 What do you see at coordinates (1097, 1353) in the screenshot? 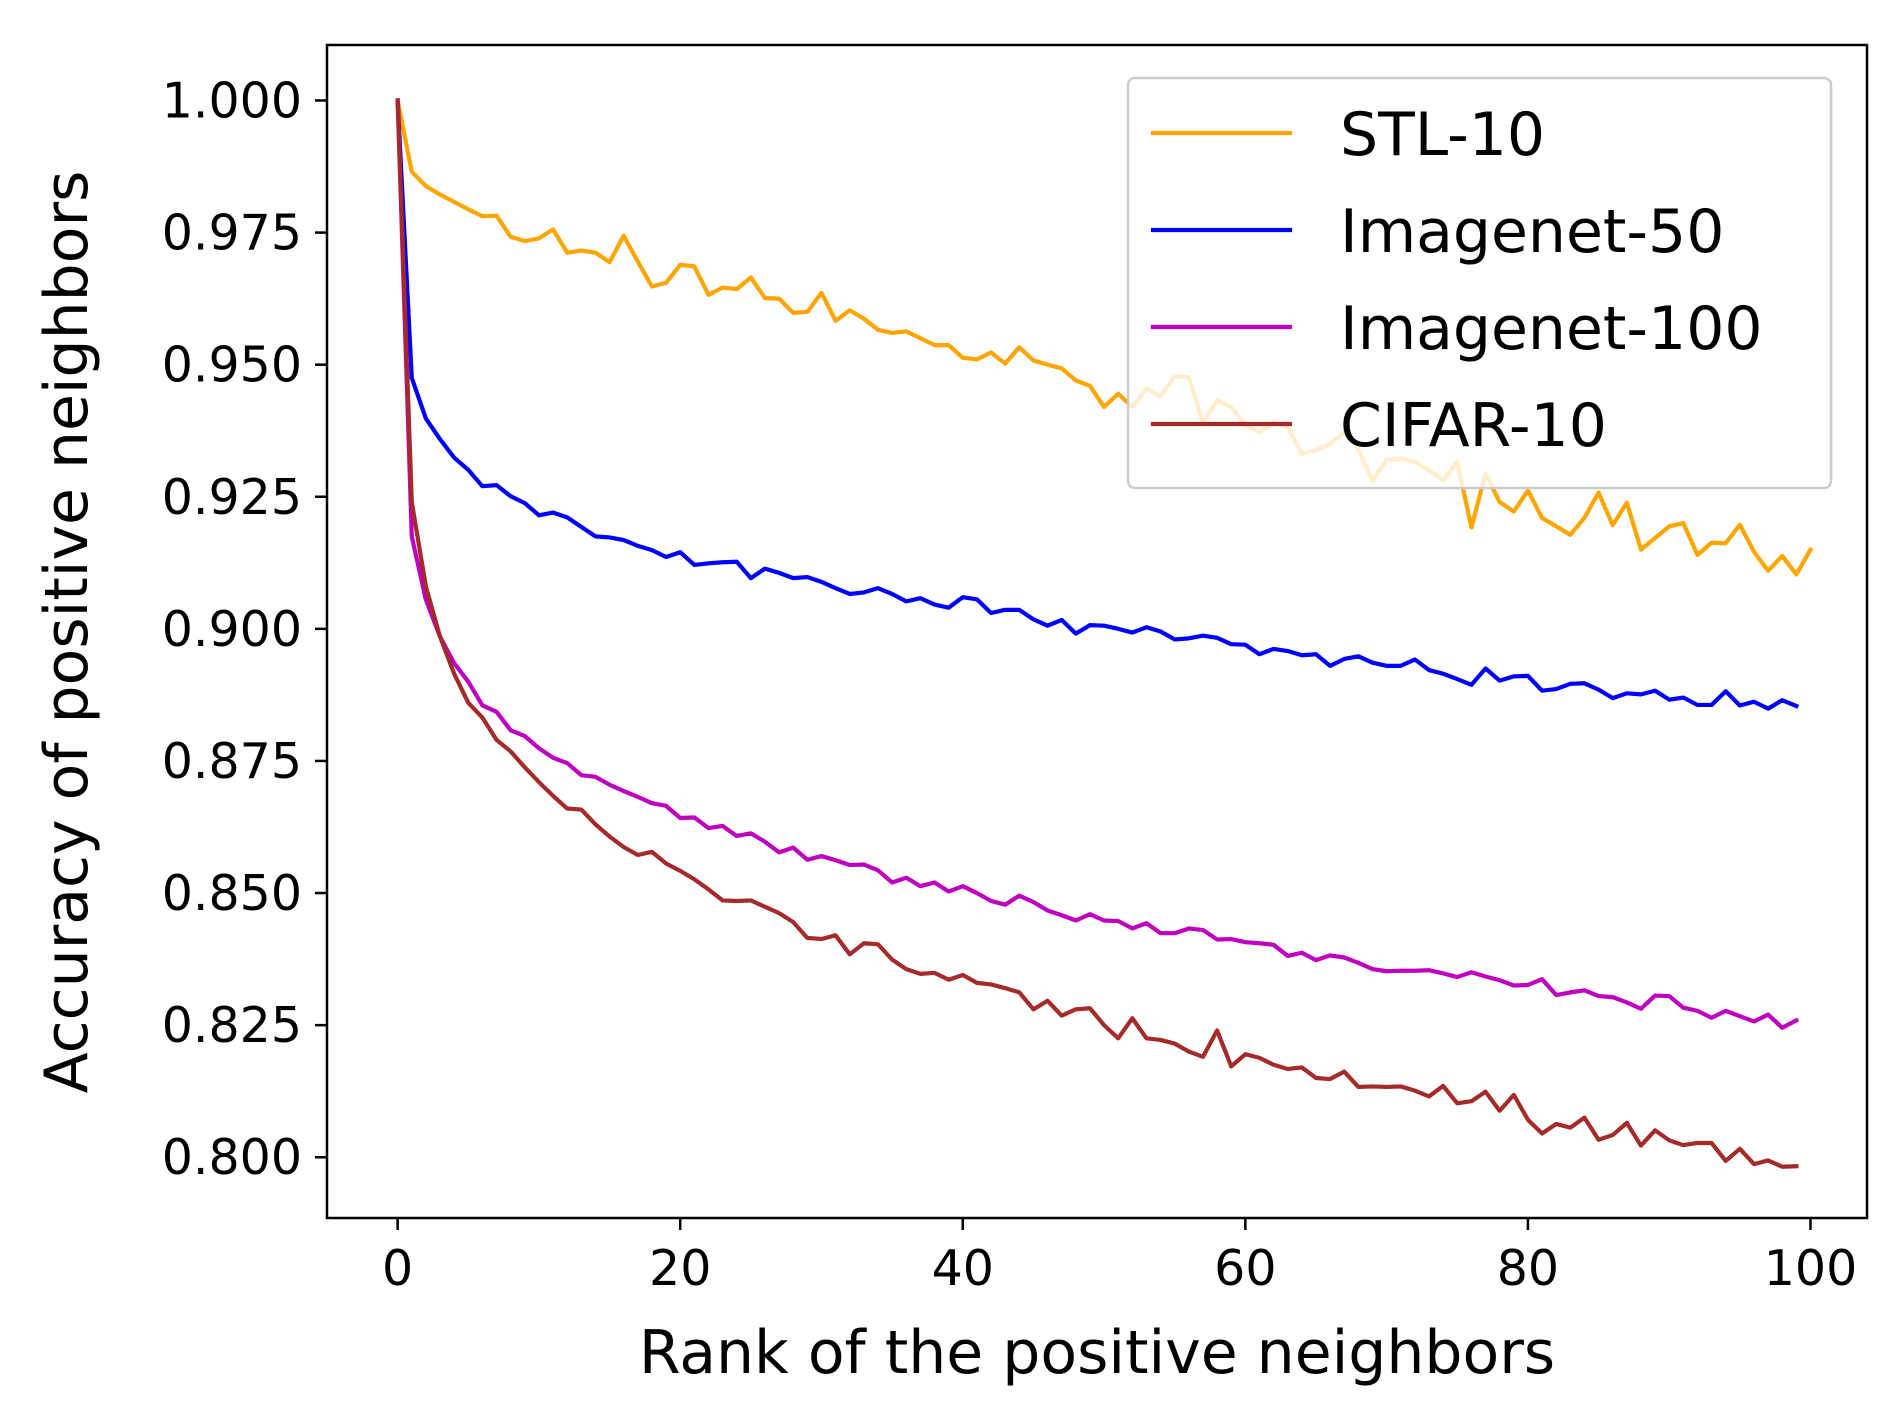
I see `x-axis-label: Rank of the positive neighbors` at bounding box center [1097, 1353].